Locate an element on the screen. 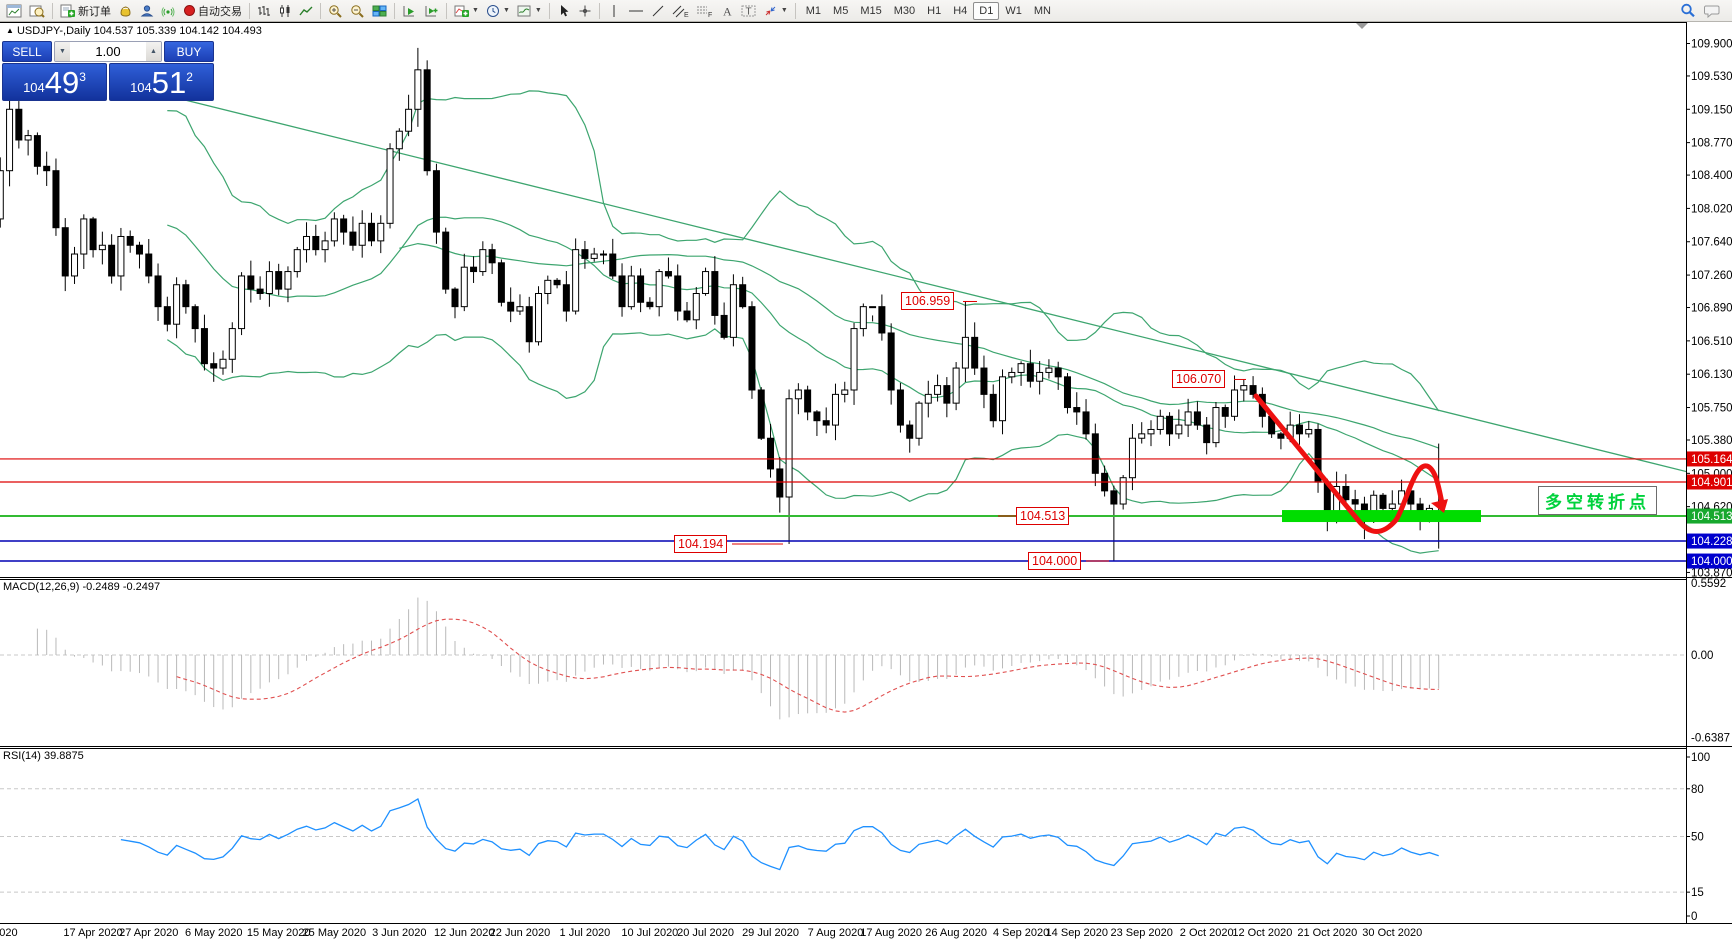 This screenshot has height=943, width=1732. cursor-icon is located at coordinates (564, 11).